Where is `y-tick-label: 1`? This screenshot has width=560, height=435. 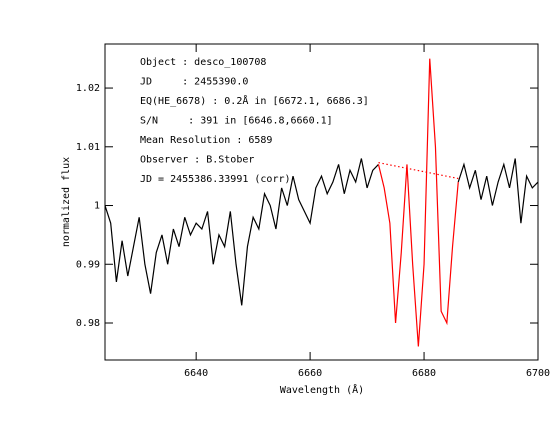 y-tick-label: 1 is located at coordinates (97, 206).